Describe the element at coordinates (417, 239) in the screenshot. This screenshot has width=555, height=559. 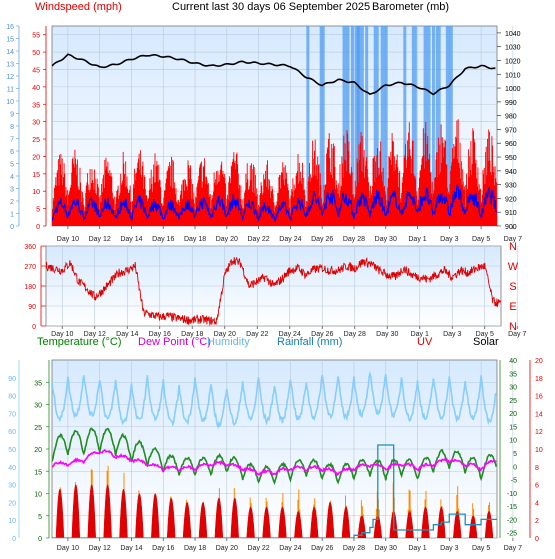
I see `wind-xtick-label: Day 1` at that location.